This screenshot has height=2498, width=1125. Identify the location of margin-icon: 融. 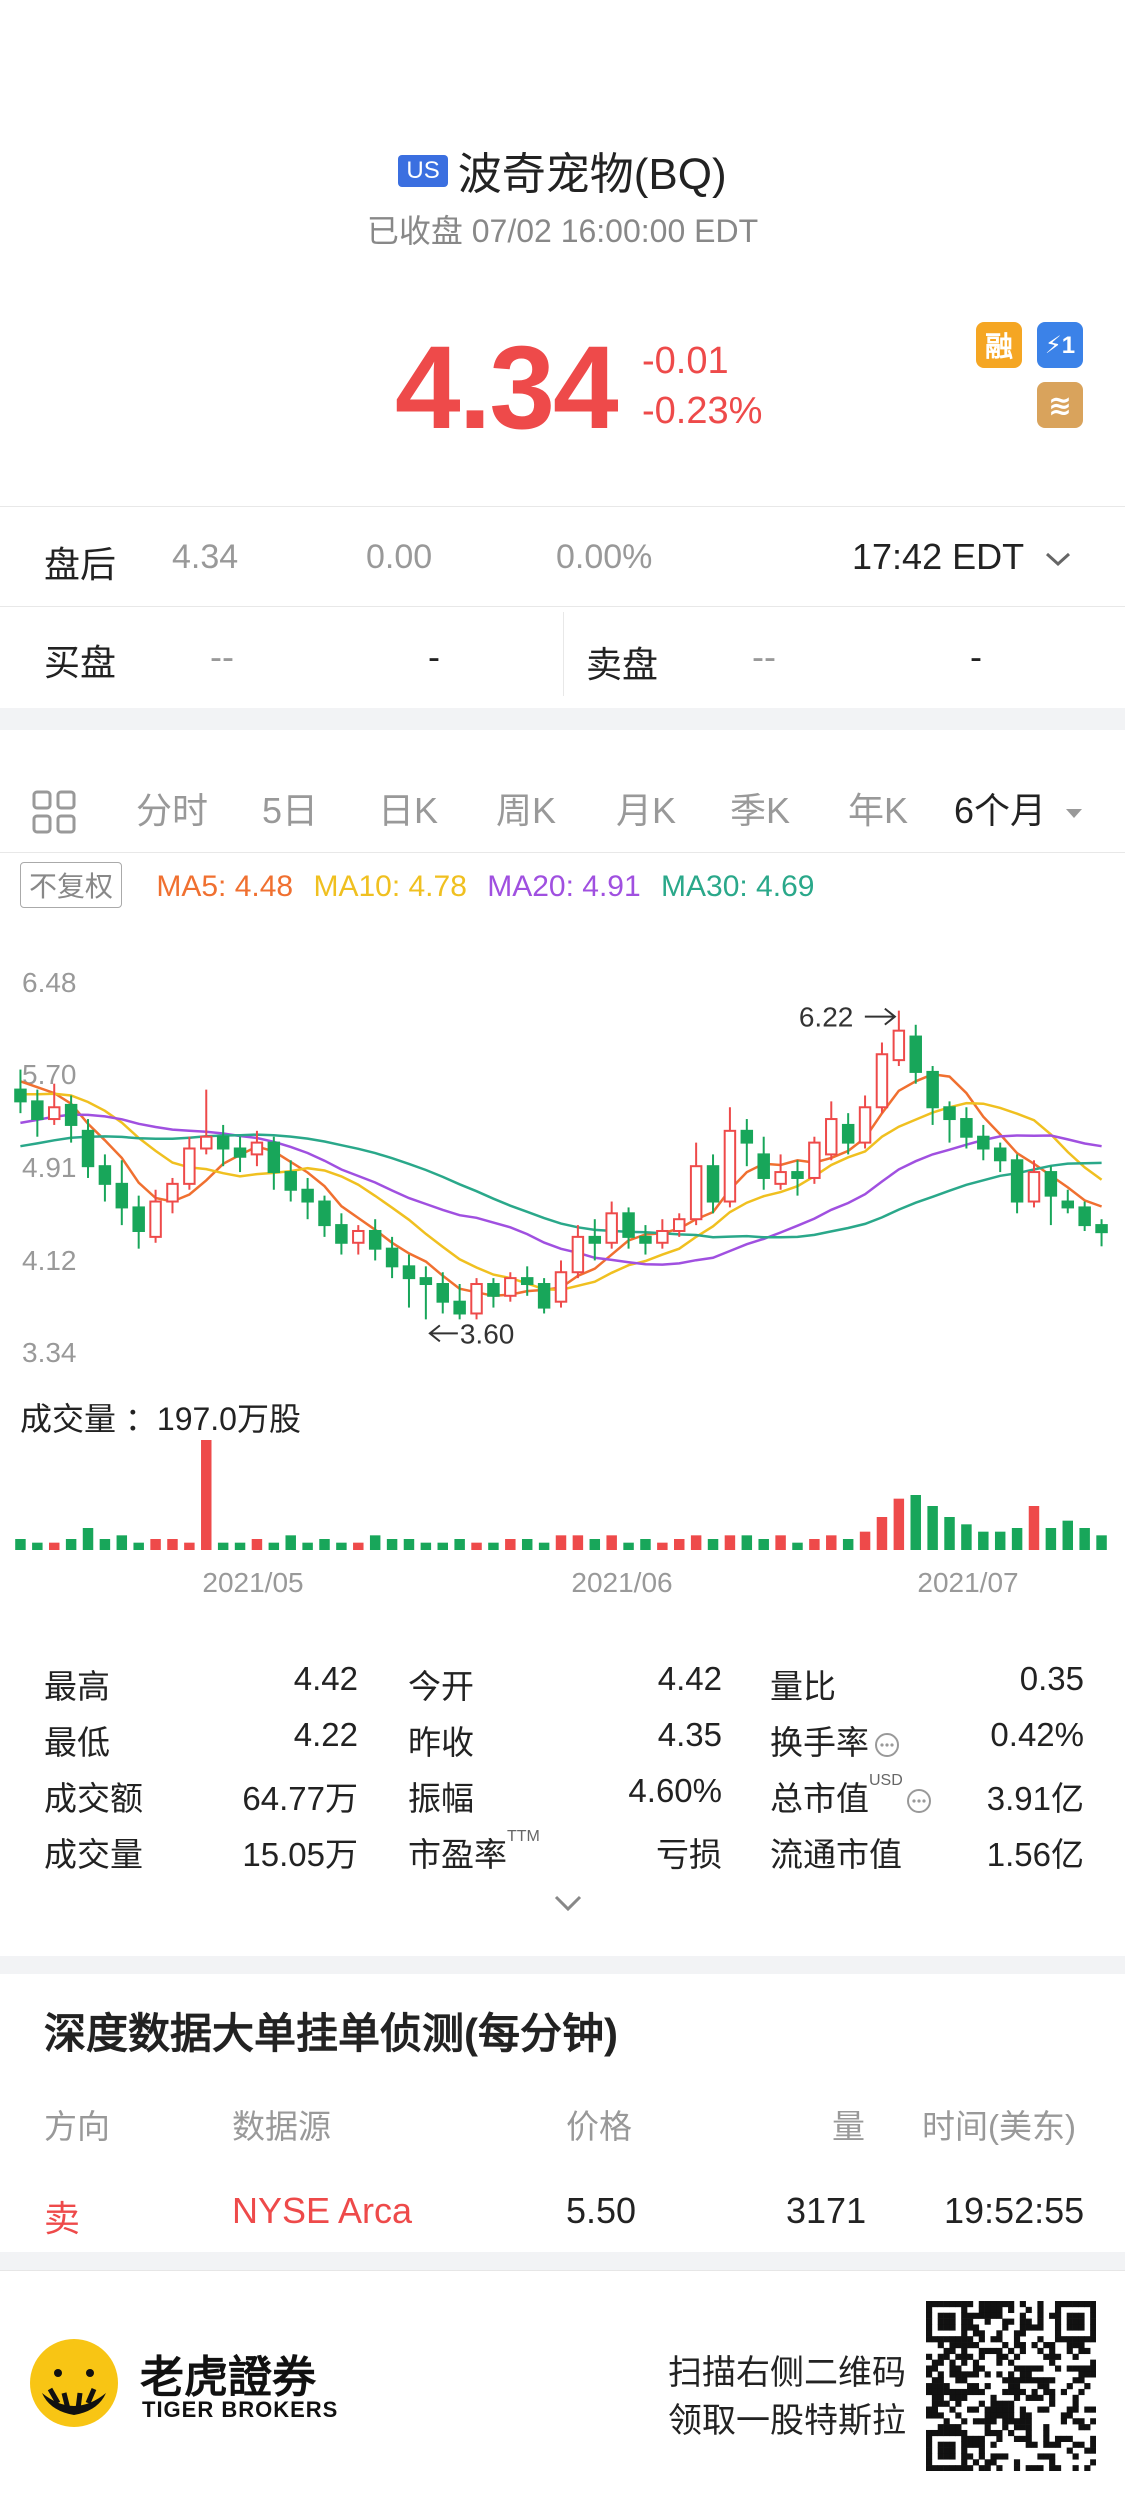
(999, 345).